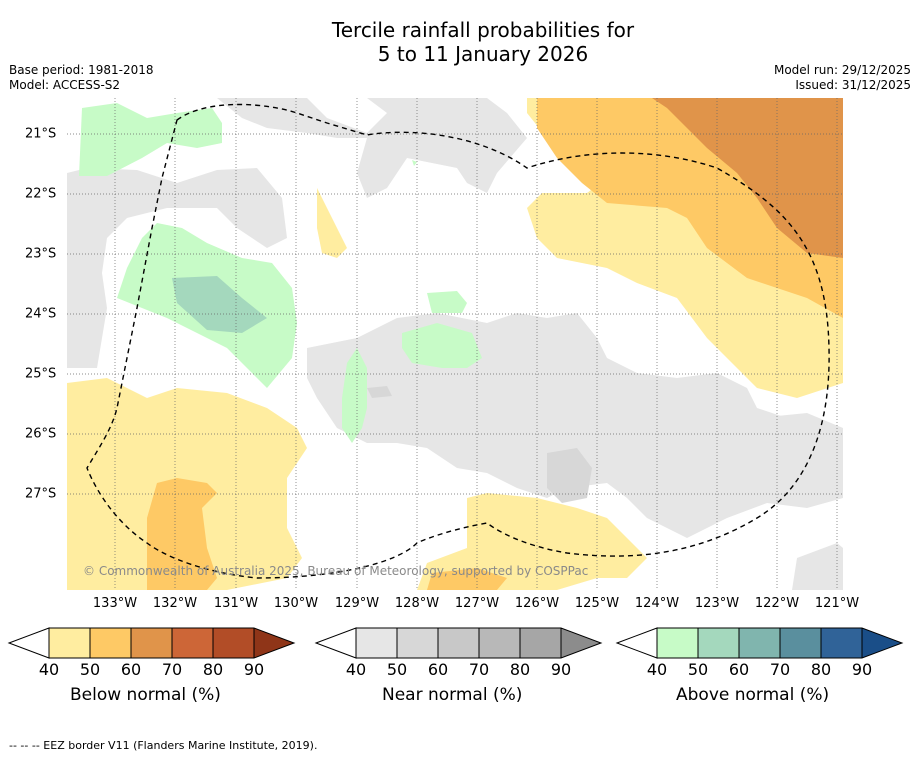  What do you see at coordinates (483, 30) in the screenshot?
I see `title-line-1: Tercile rainfall probabilities for` at bounding box center [483, 30].